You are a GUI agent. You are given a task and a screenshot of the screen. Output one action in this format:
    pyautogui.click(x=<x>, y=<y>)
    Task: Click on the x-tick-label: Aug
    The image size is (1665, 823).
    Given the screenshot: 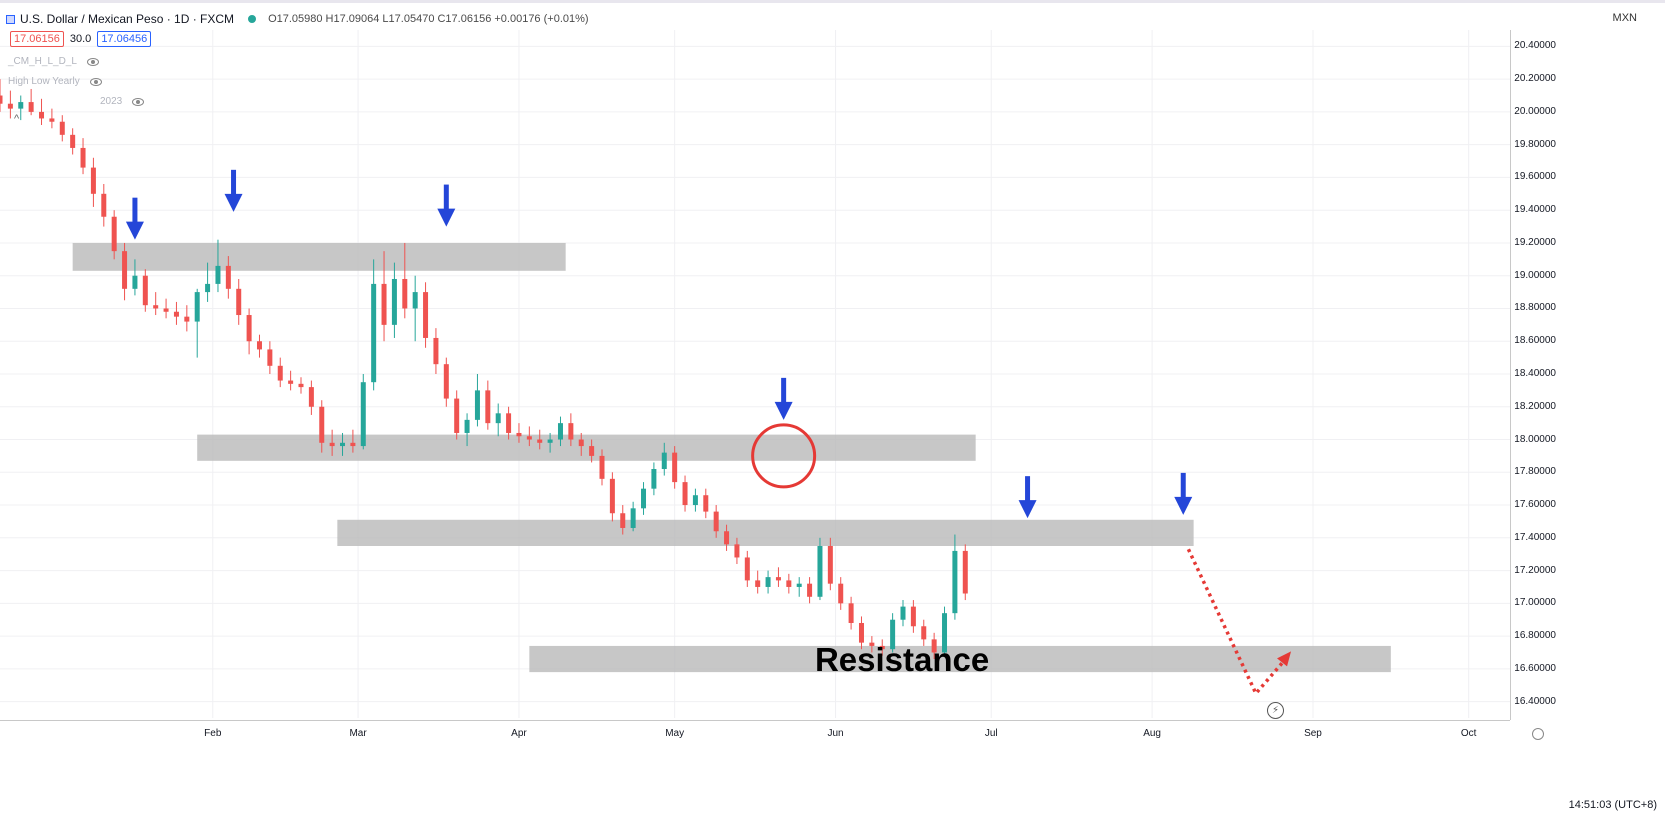 What is the action you would take?
    pyautogui.click(x=1152, y=733)
    